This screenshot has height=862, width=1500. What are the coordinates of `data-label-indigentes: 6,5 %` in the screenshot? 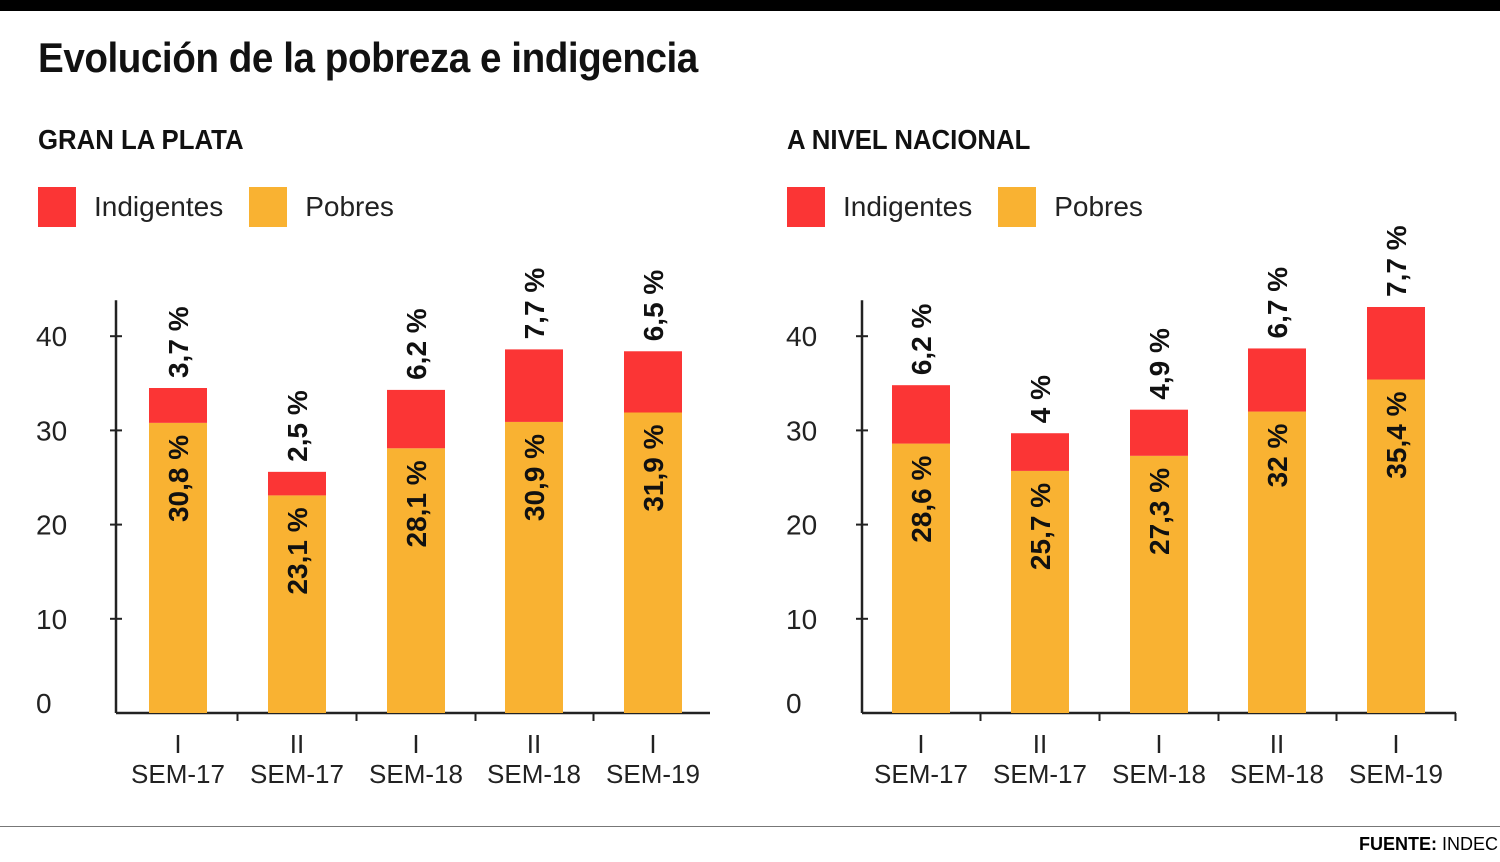 It's located at (653, 306).